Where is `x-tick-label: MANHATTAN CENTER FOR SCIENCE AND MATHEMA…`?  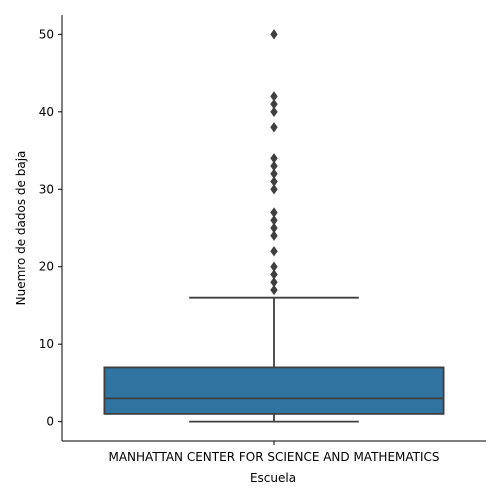 x-tick-label: MANHATTAN CENTER FOR SCIENCE AND MATHEMA… is located at coordinates (273, 457).